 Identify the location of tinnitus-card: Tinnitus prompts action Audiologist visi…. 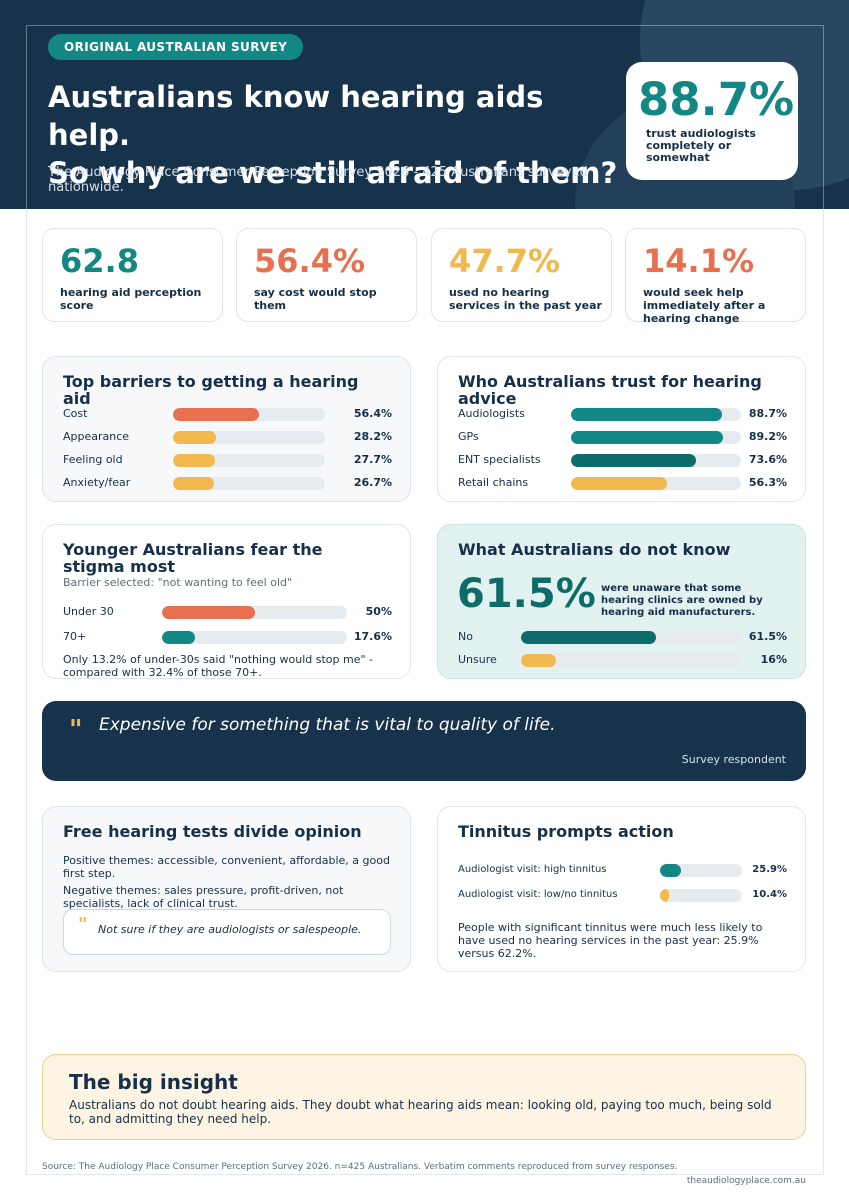
(621, 889).